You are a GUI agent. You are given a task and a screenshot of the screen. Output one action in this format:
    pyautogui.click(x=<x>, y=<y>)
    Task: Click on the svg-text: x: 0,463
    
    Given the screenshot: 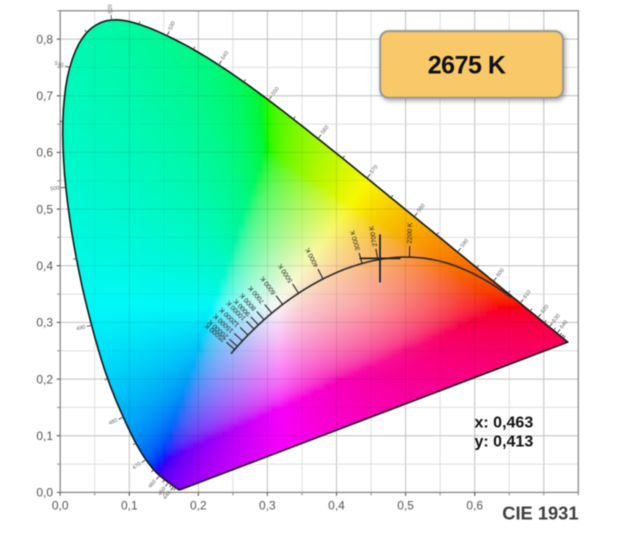 What is the action you would take?
    pyautogui.click(x=504, y=423)
    